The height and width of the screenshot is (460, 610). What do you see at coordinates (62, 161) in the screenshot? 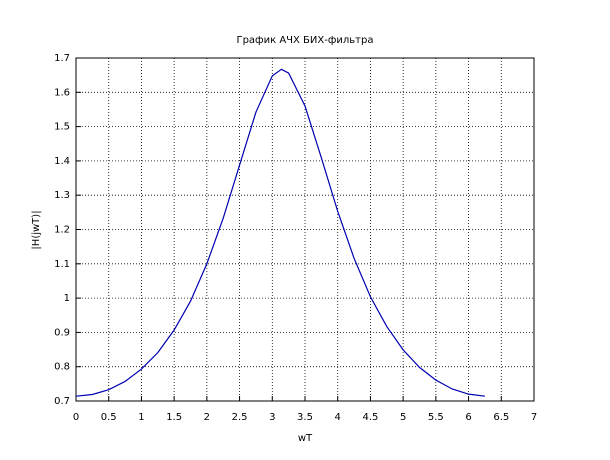
I see `y-tick-label: 1.4` at bounding box center [62, 161].